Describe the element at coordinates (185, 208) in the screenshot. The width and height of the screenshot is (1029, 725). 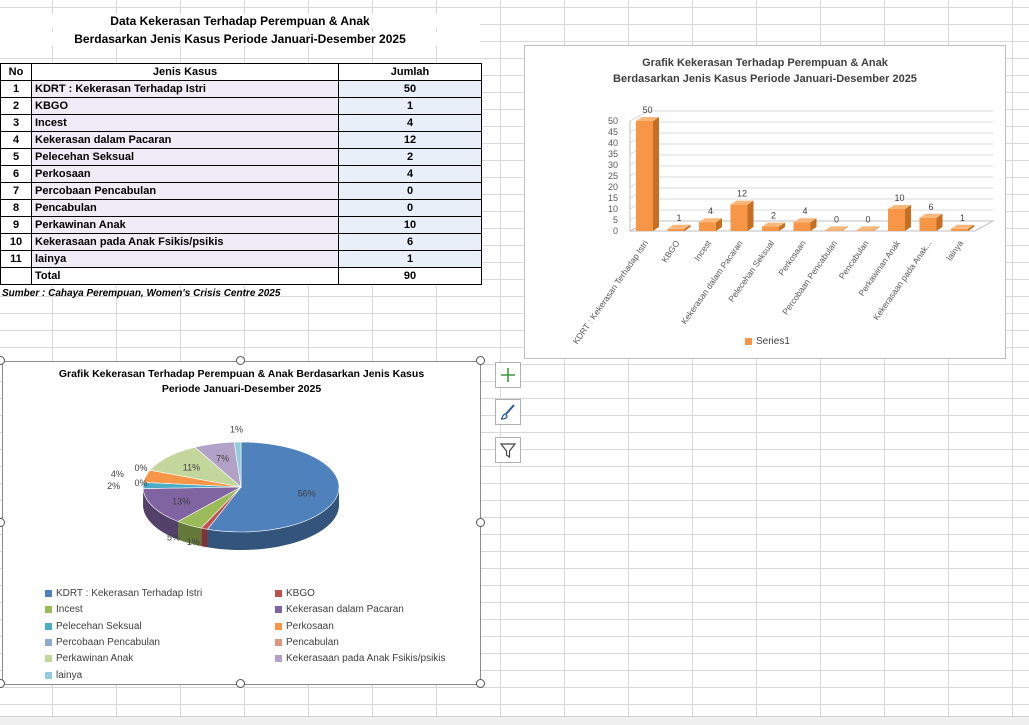
I see `cell-jenis: Pencabulan` at that location.